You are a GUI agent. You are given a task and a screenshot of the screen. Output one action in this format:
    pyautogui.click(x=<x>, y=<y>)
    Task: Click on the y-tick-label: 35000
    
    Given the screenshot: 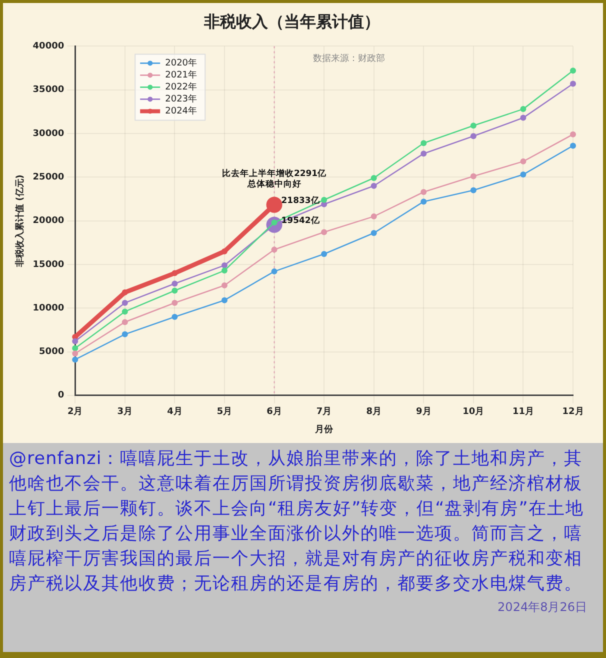 What is the action you would take?
    pyautogui.click(x=48, y=90)
    